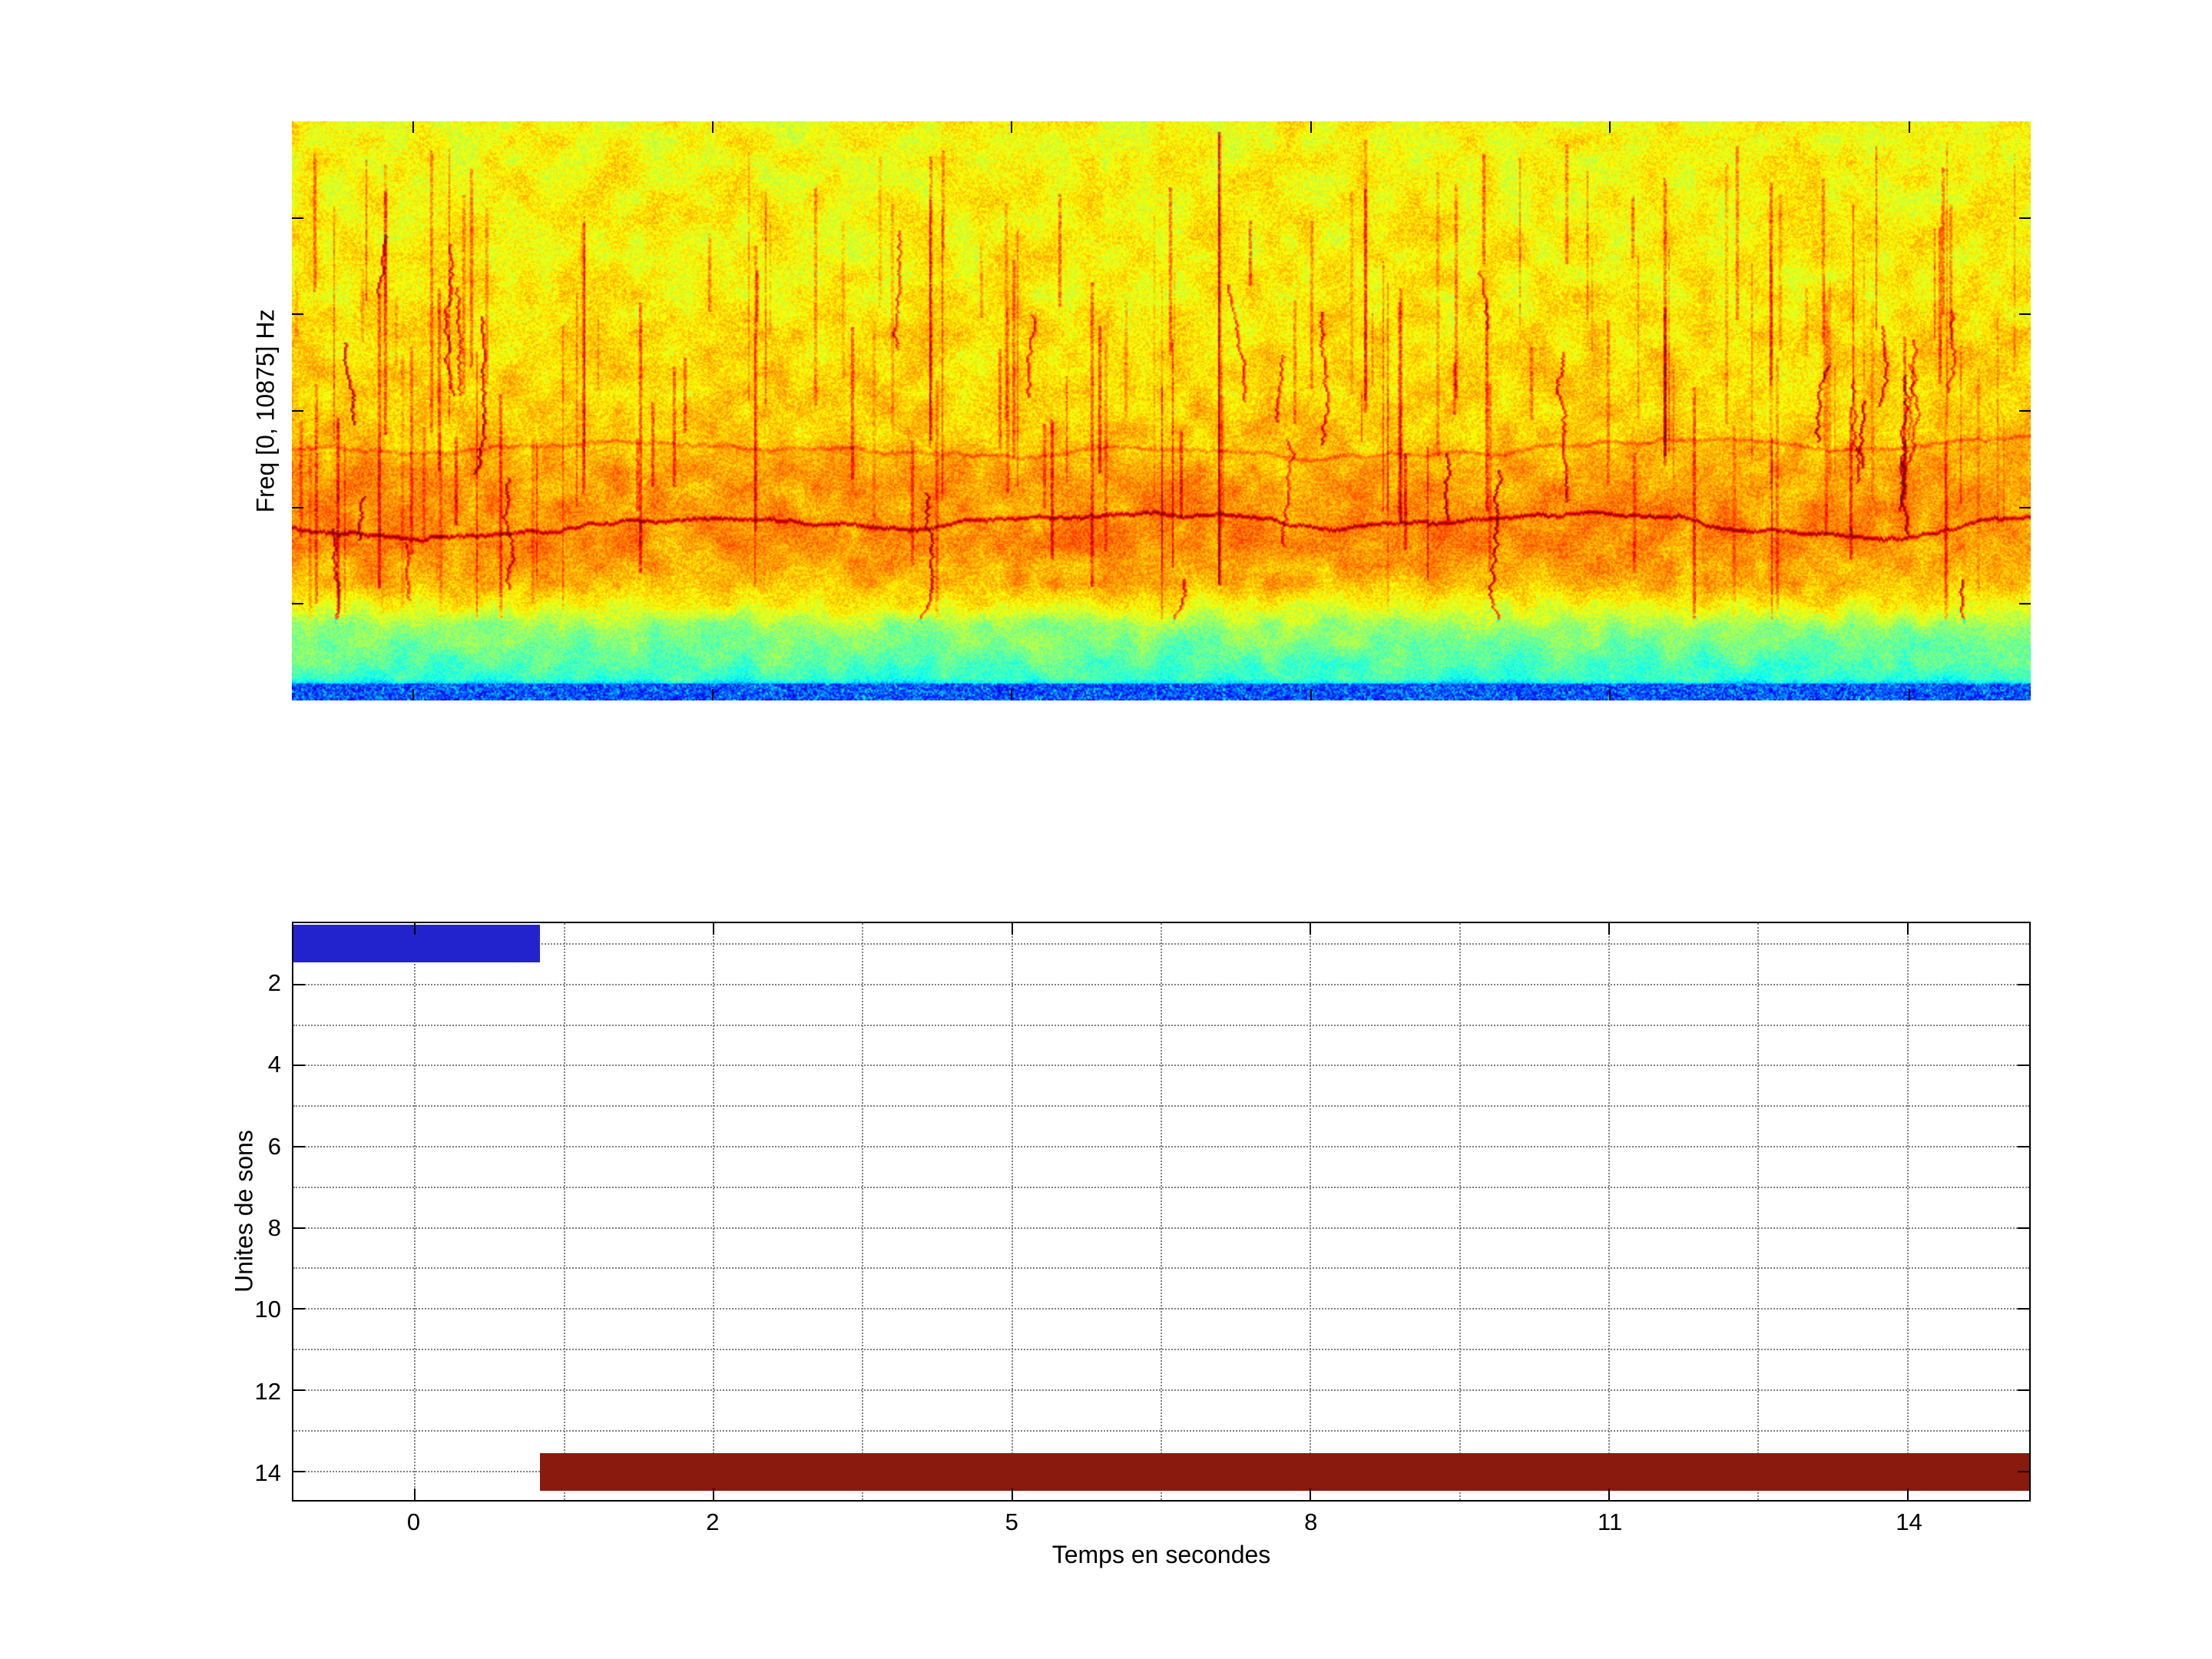  I want to click on x-tick-label: 14, so click(1909, 1522).